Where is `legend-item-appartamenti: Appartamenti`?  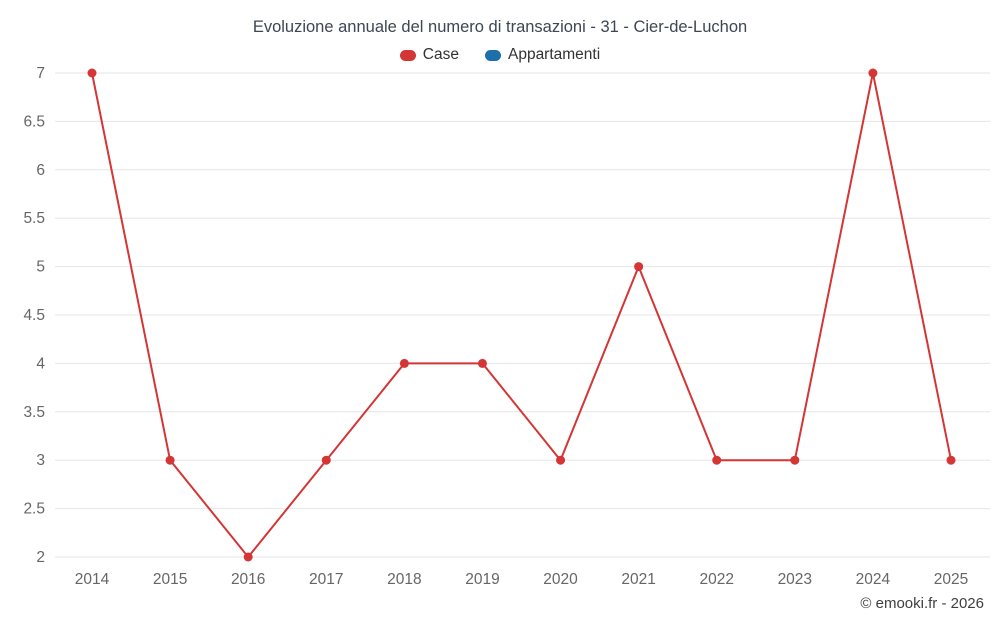 legend-item-appartamenti: Appartamenti is located at coordinates (542, 55).